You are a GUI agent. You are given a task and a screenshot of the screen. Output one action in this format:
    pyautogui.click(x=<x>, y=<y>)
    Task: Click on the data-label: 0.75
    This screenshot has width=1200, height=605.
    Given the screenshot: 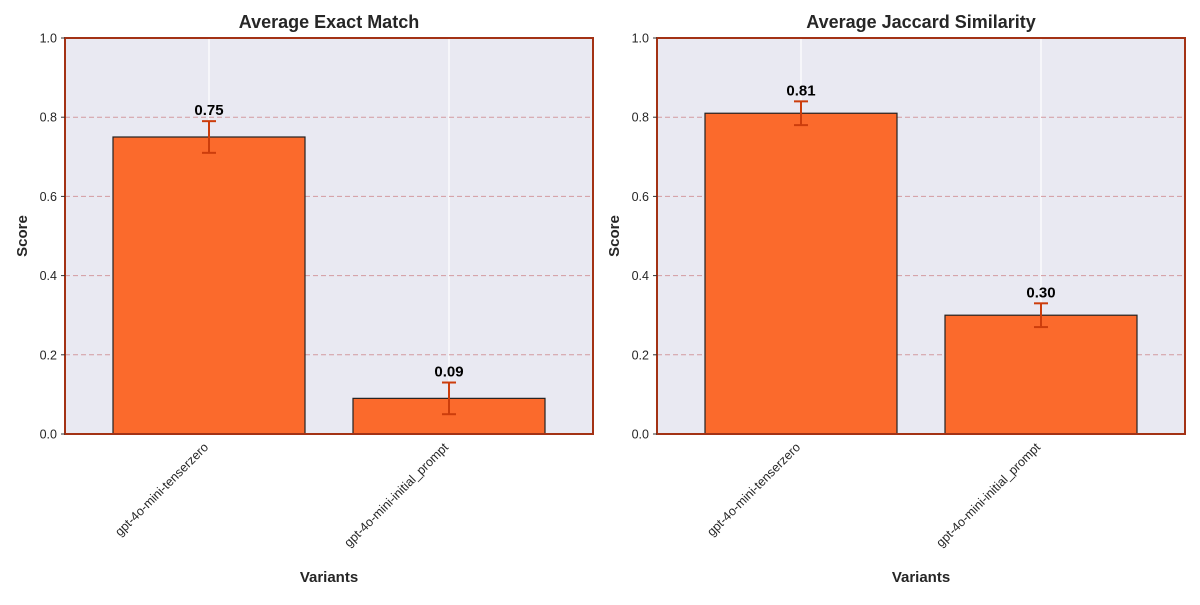 What is the action you would take?
    pyautogui.click(x=208, y=110)
    